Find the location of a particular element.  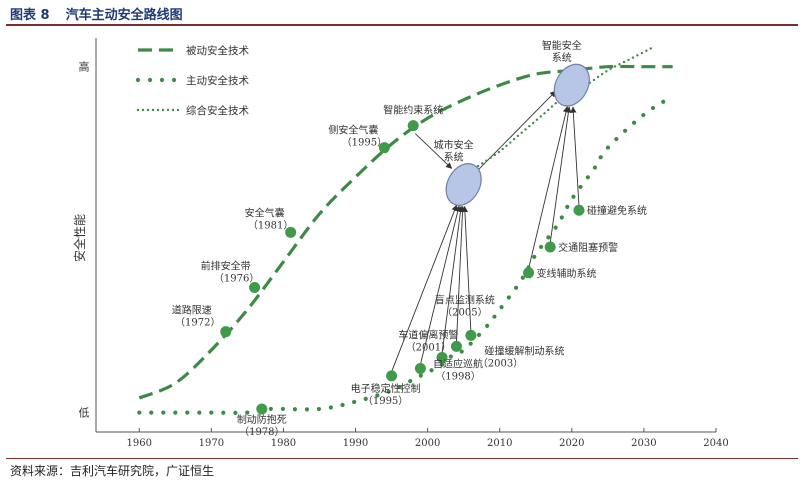

milestone-label: 电子稳定性控制 is located at coordinates (386, 388).